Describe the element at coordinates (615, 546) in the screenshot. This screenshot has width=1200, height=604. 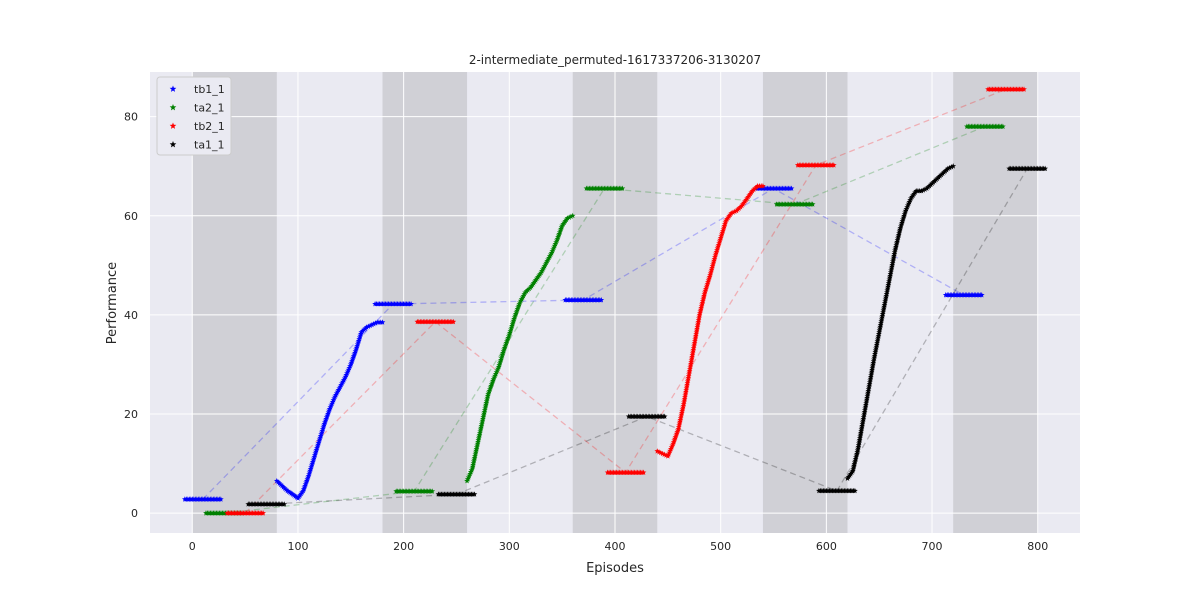
I see `x-tick-label: 400` at that location.